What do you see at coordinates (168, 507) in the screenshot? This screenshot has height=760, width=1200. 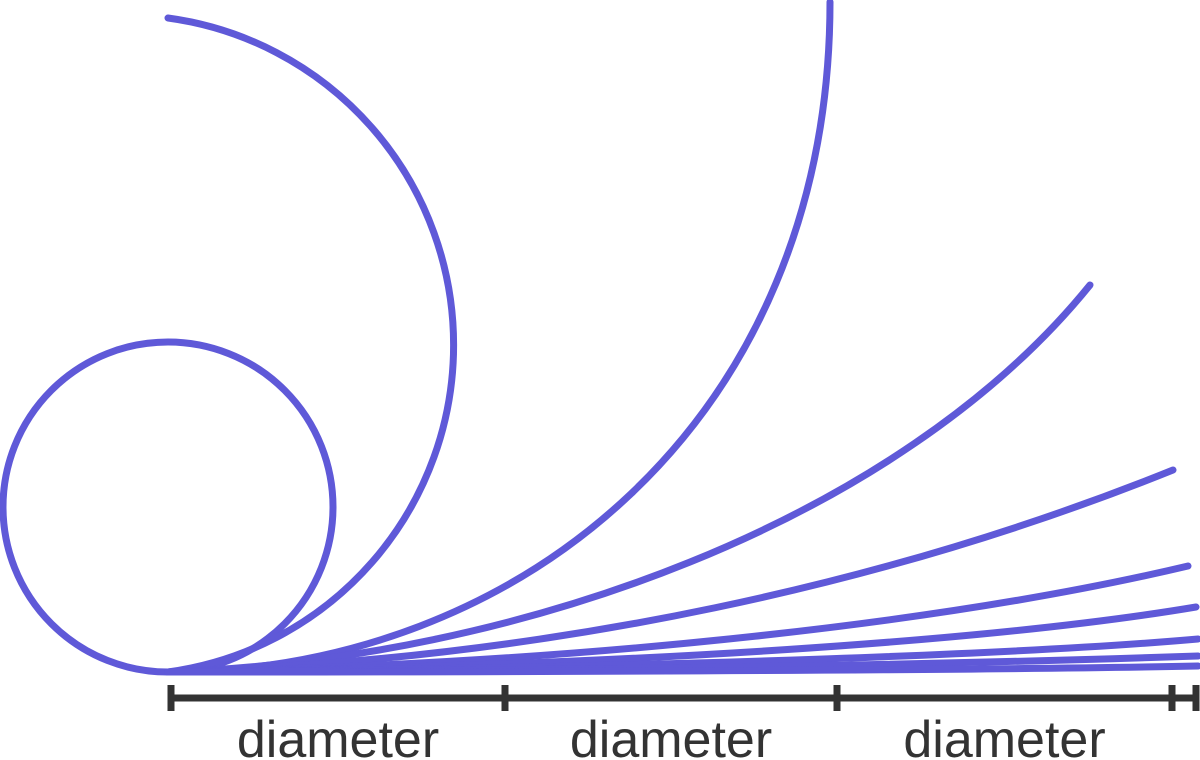 I see `circle-curve` at bounding box center [168, 507].